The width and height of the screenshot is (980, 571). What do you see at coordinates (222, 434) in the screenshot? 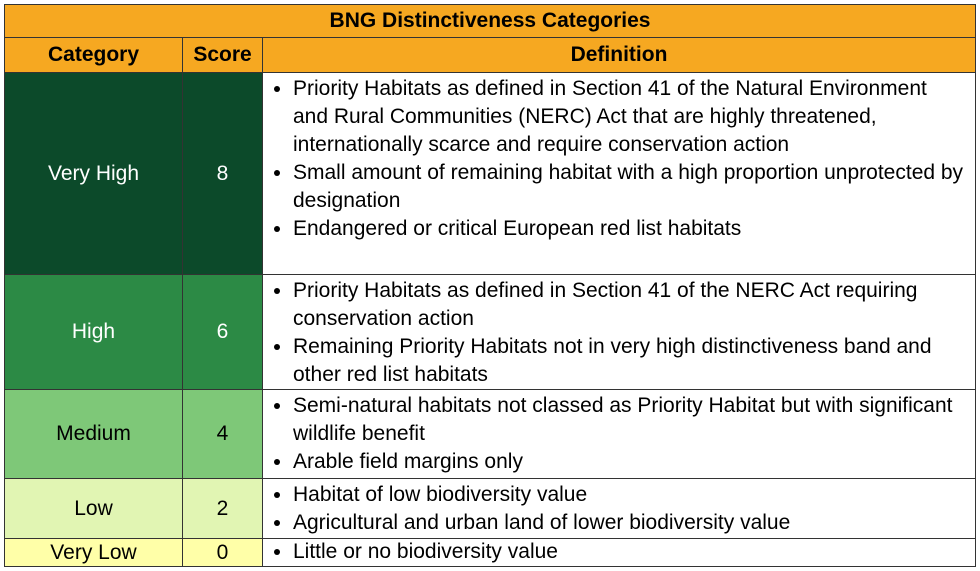
I see `score-cell: 4` at bounding box center [222, 434].